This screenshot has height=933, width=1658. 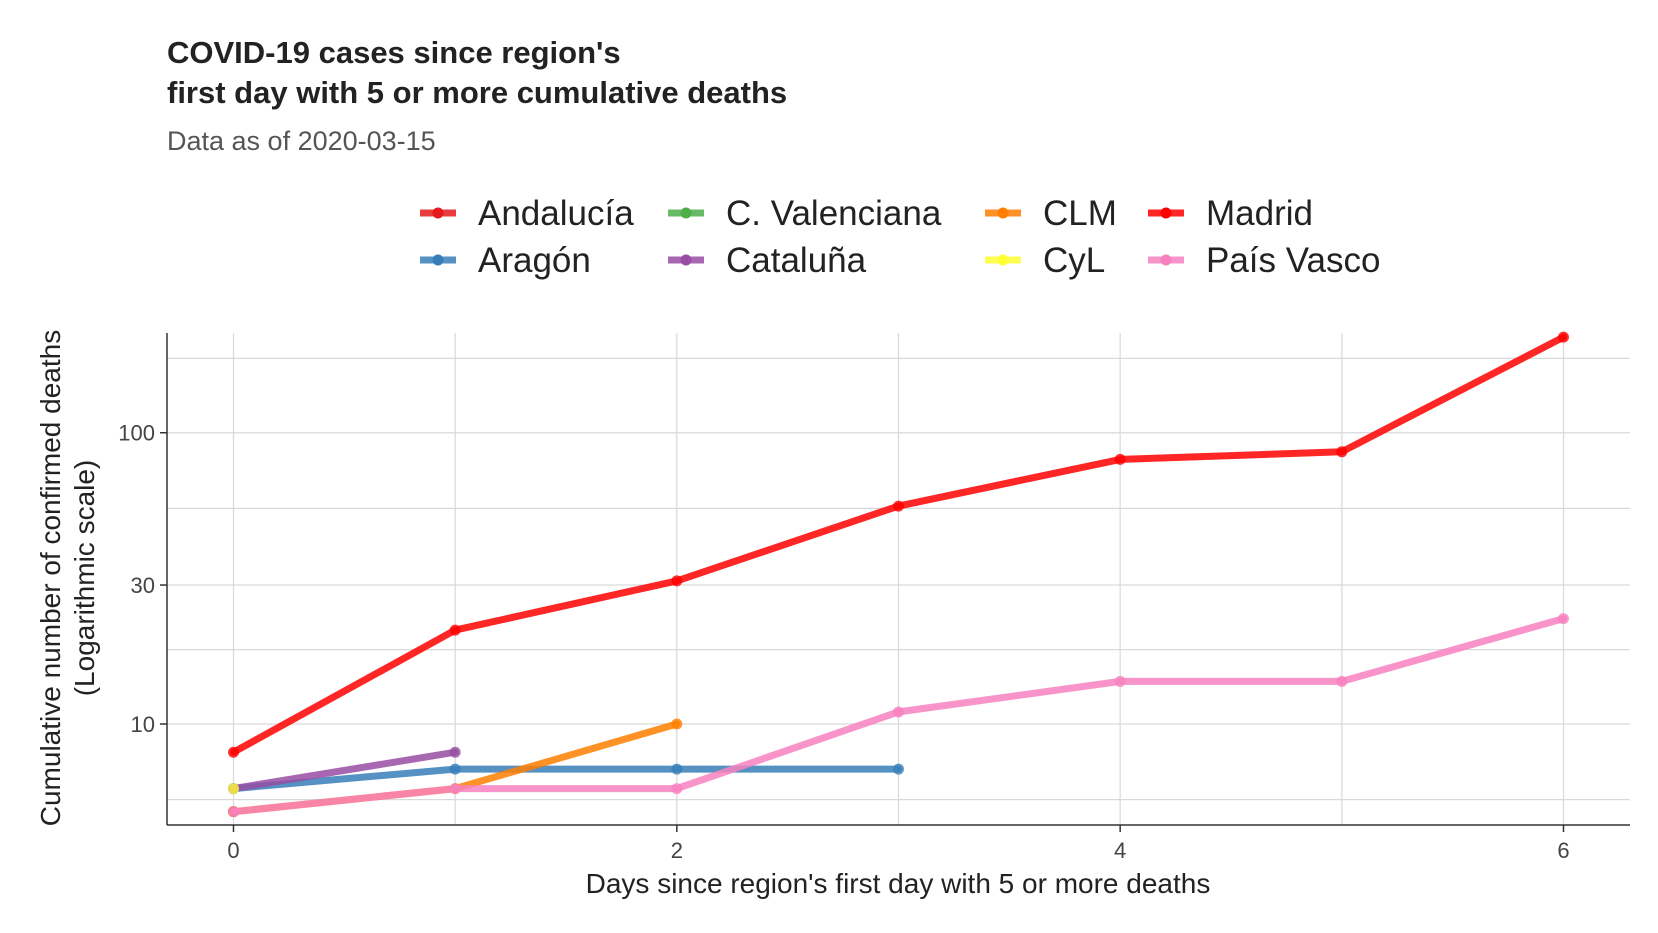 I want to click on y-axis-title-line-2: (Logarithmic scale), so click(x=84, y=578).